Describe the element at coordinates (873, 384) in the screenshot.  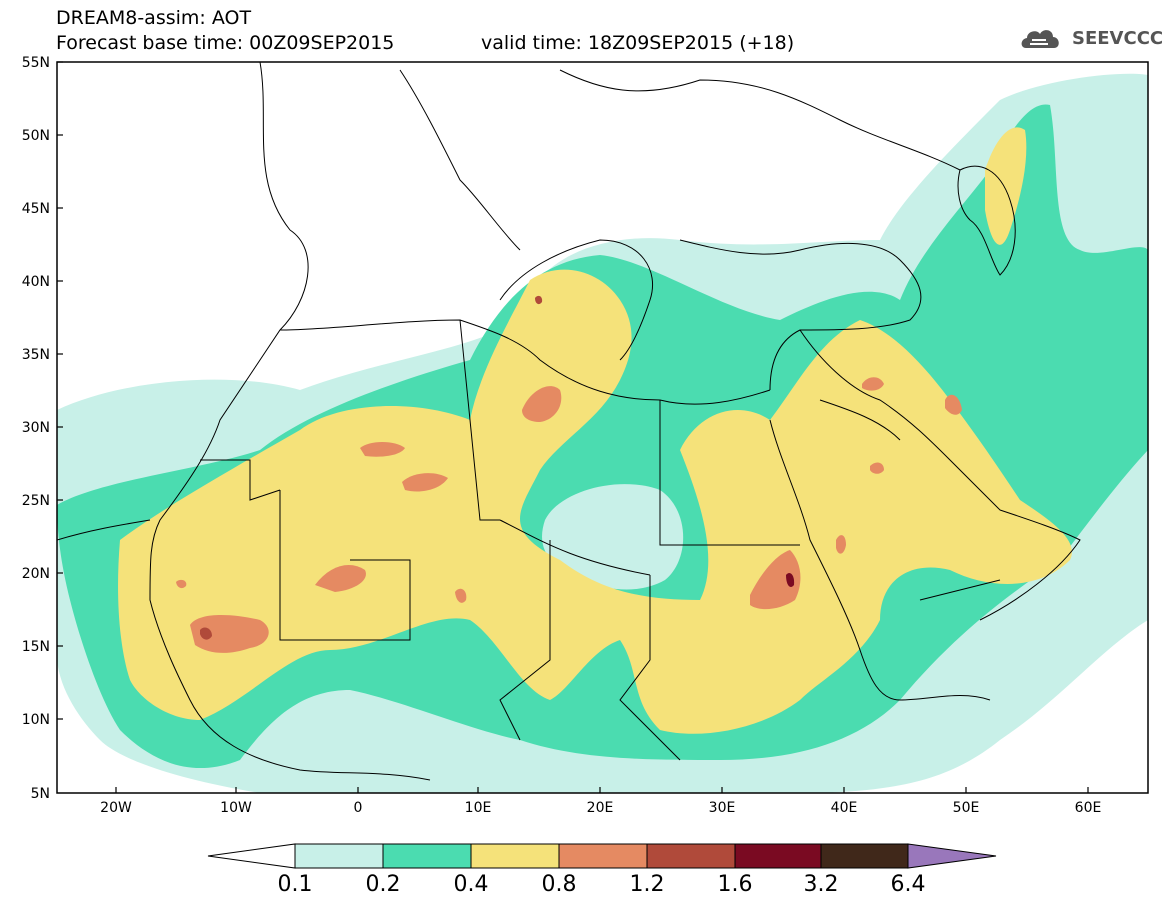
I see `aot-band-0.8-iraq` at that location.